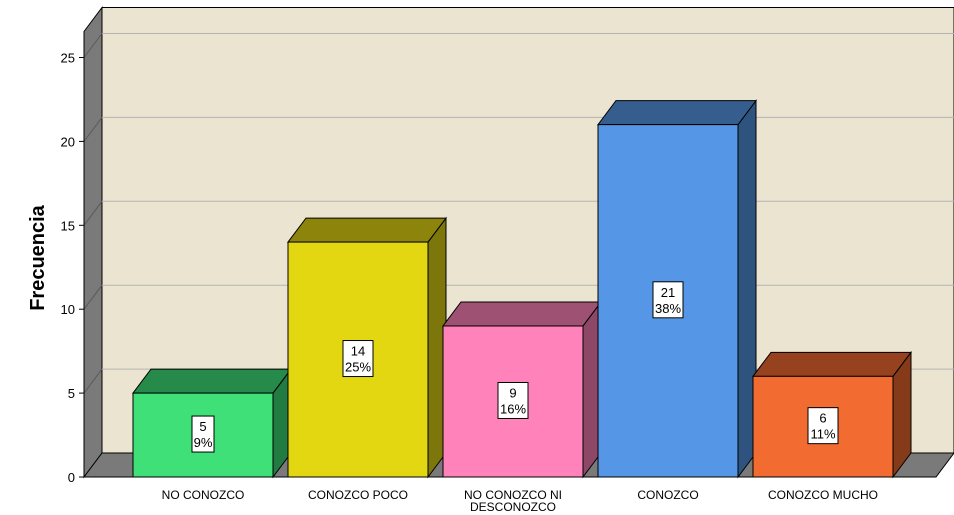  I want to click on bar-4: 611%, so click(832, 414).